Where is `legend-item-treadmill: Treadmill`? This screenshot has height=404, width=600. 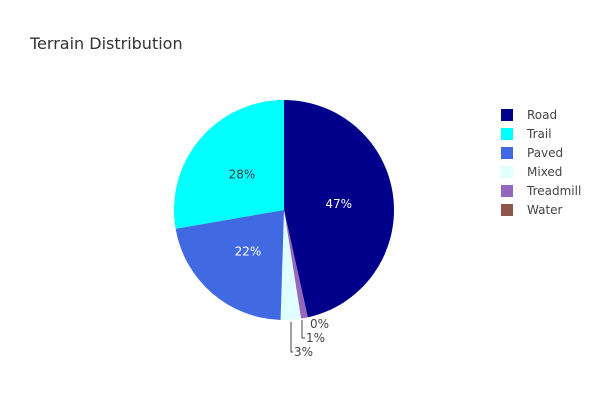
legend-item-treadmill: Treadmill is located at coordinates (541, 191).